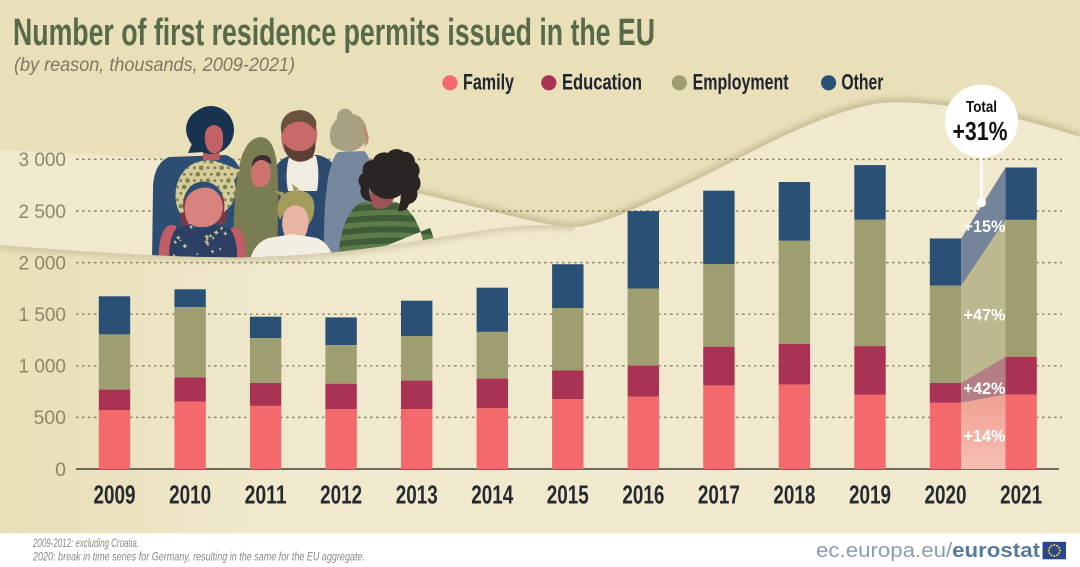  Describe the element at coordinates (719, 495) in the screenshot. I see `svg-text: 2017` at that location.